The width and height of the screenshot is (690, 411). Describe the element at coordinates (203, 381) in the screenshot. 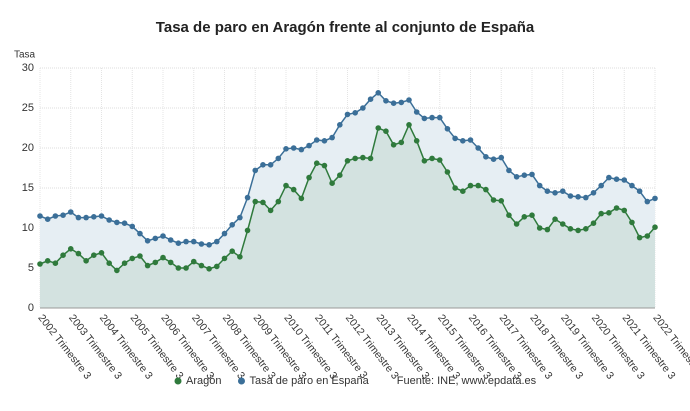

I see `legend-label: Aragón` at that location.